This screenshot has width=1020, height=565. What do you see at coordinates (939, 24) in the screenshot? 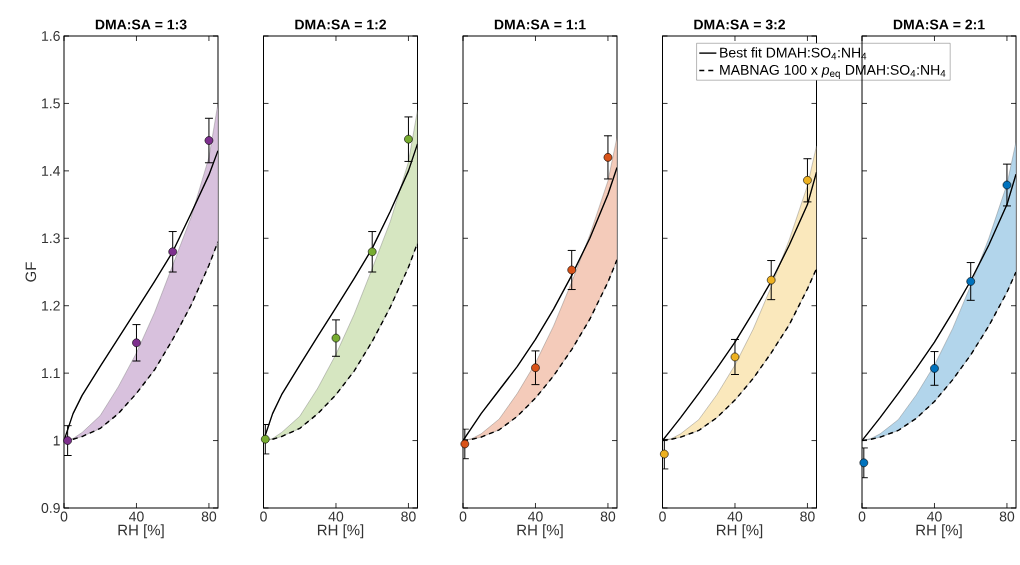
I see `chart-title: DMA:SA = 2:1` at bounding box center [939, 24].